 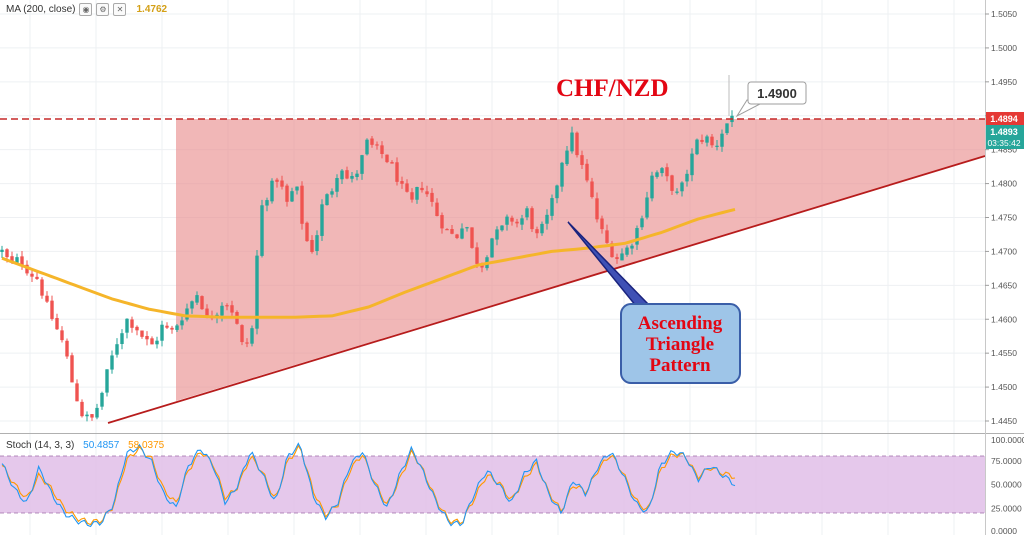 I want to click on stoch-axis-label: 100.0000, so click(x=1007, y=440).